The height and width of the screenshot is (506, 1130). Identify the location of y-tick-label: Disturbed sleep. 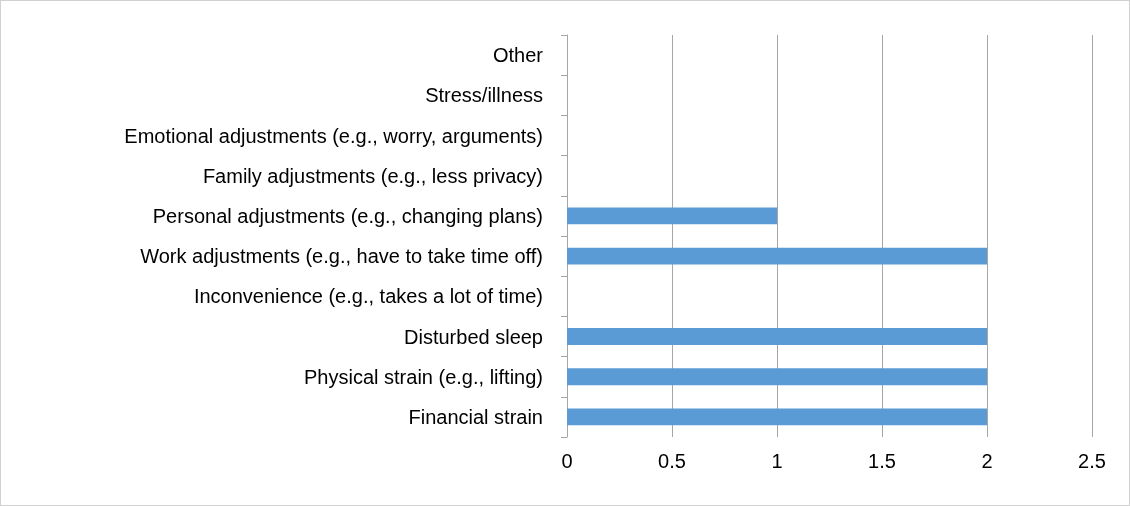
(473, 336).